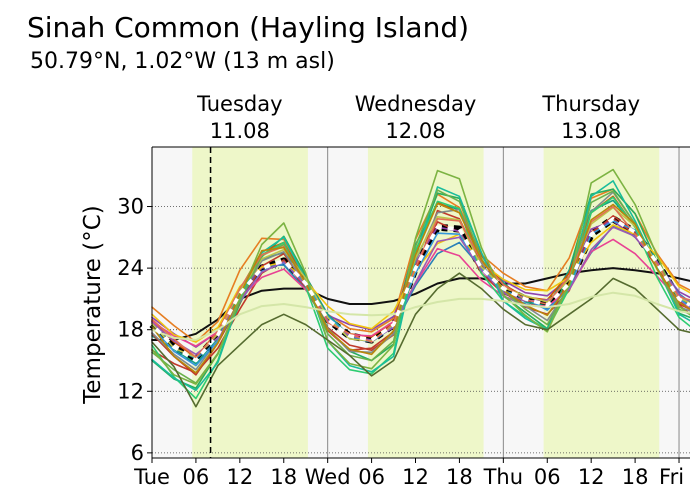  I want to click on x-tick-label: Thu, so click(503, 476).